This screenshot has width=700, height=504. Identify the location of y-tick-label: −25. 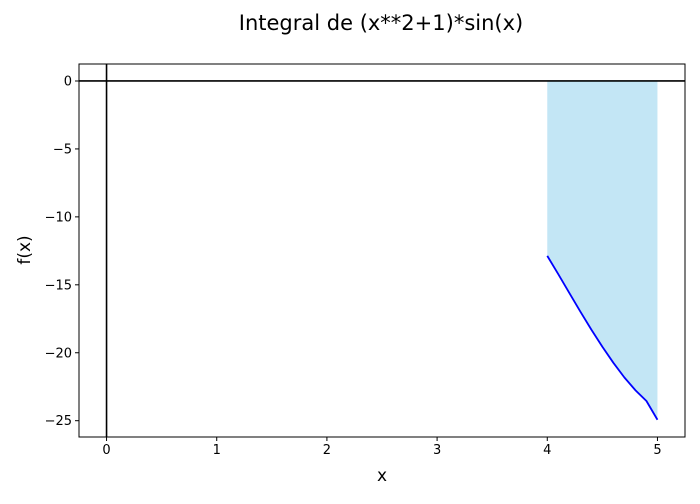
(58, 421).